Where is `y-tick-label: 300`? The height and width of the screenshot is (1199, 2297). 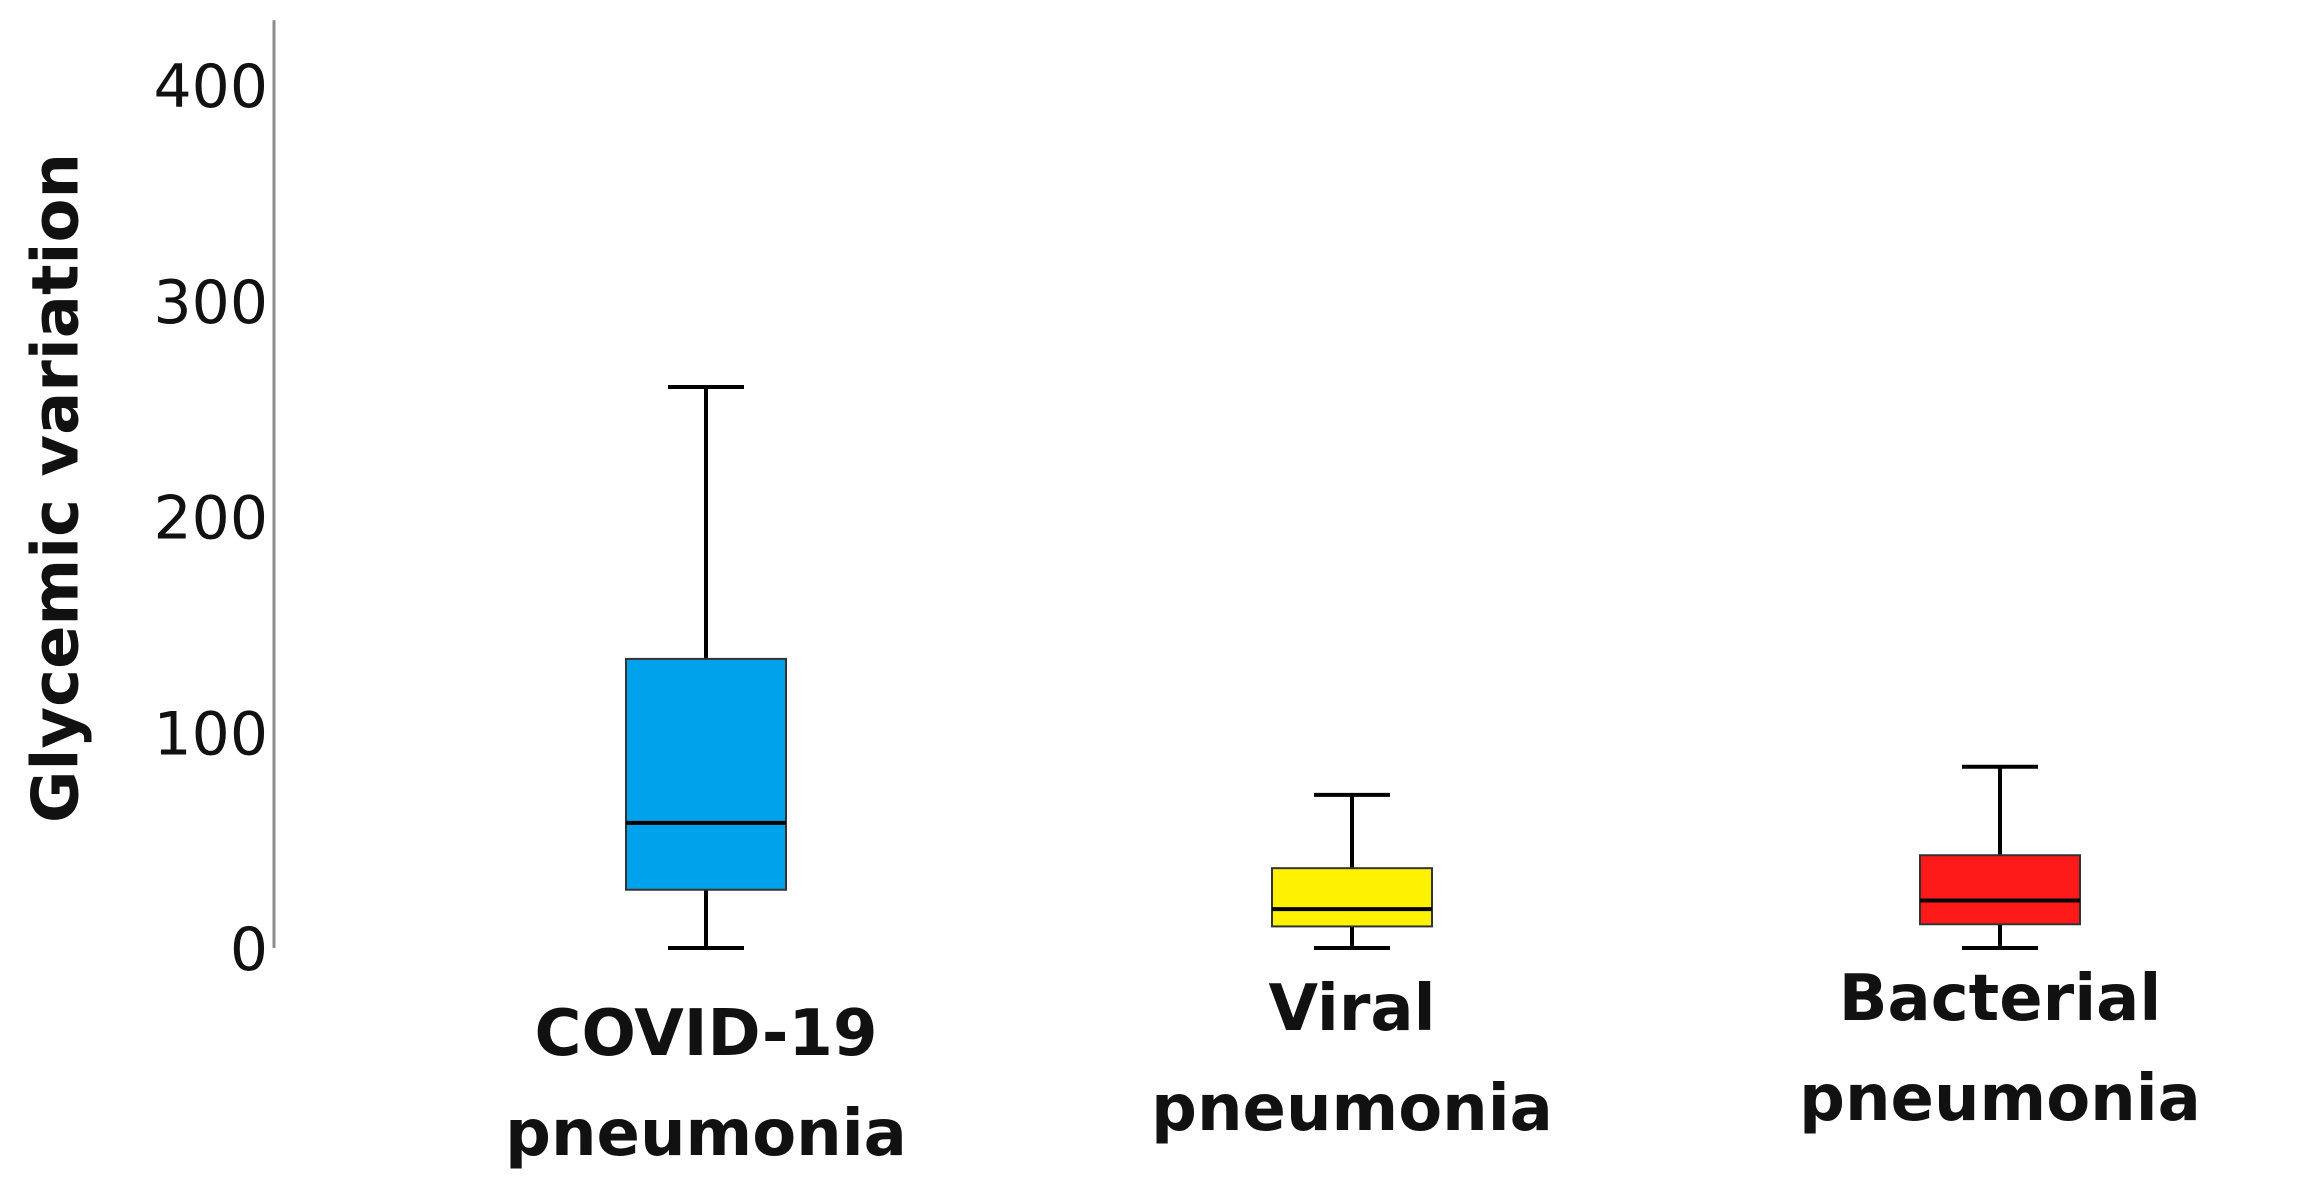 y-tick-label: 300 is located at coordinates (210, 303).